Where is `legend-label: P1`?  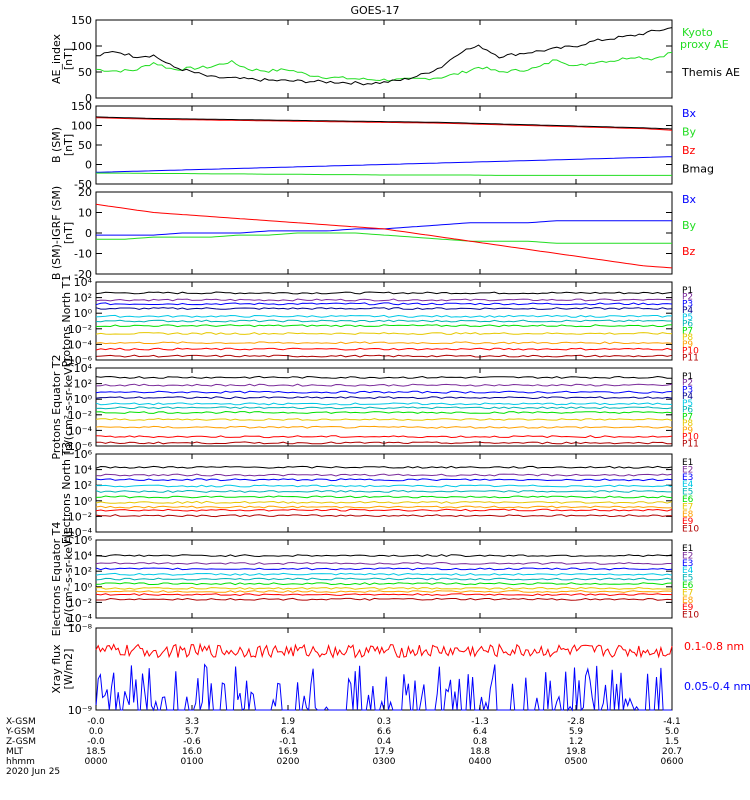
legend-label: P1 is located at coordinates (687, 291).